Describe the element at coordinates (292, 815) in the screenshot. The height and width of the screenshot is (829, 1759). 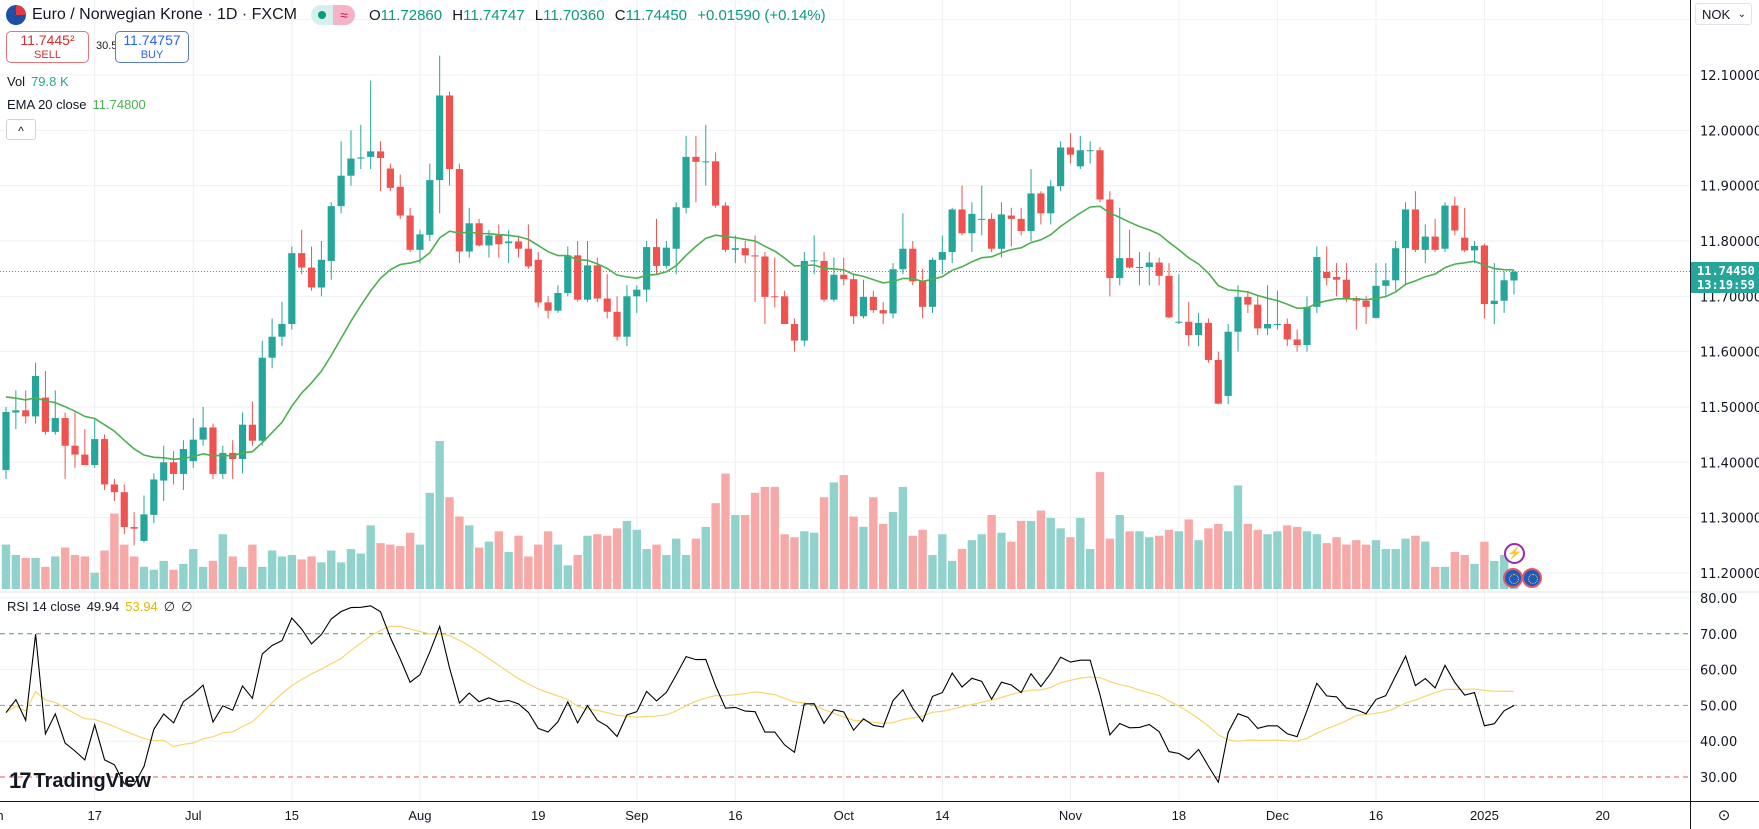
I see `time-tick-label: 15` at that location.